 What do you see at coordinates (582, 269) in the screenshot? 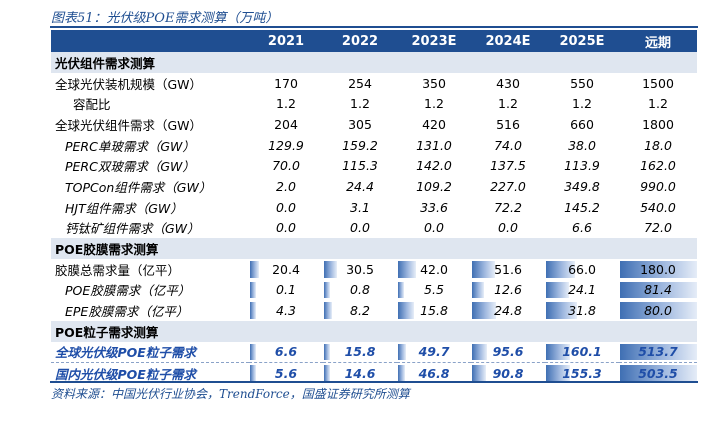
I see `table-cell: 66.0` at bounding box center [582, 269].